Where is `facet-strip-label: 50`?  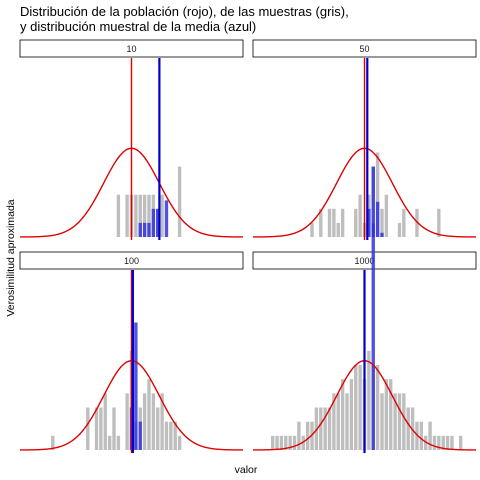
facet-strip-label: 50 is located at coordinates (364, 49).